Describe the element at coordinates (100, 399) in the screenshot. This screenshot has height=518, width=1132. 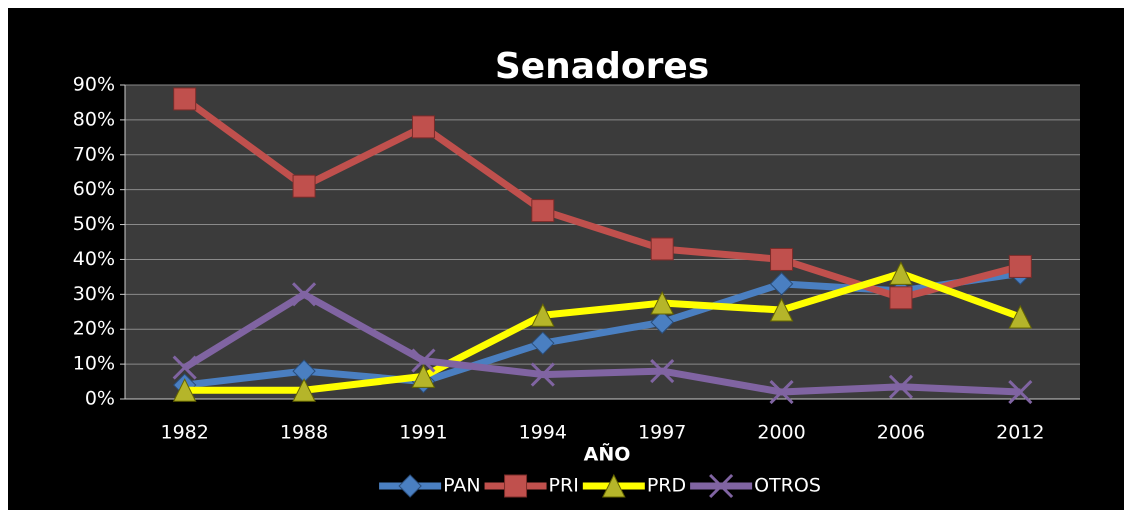
I see `y-tick-label: 0%` at that location.